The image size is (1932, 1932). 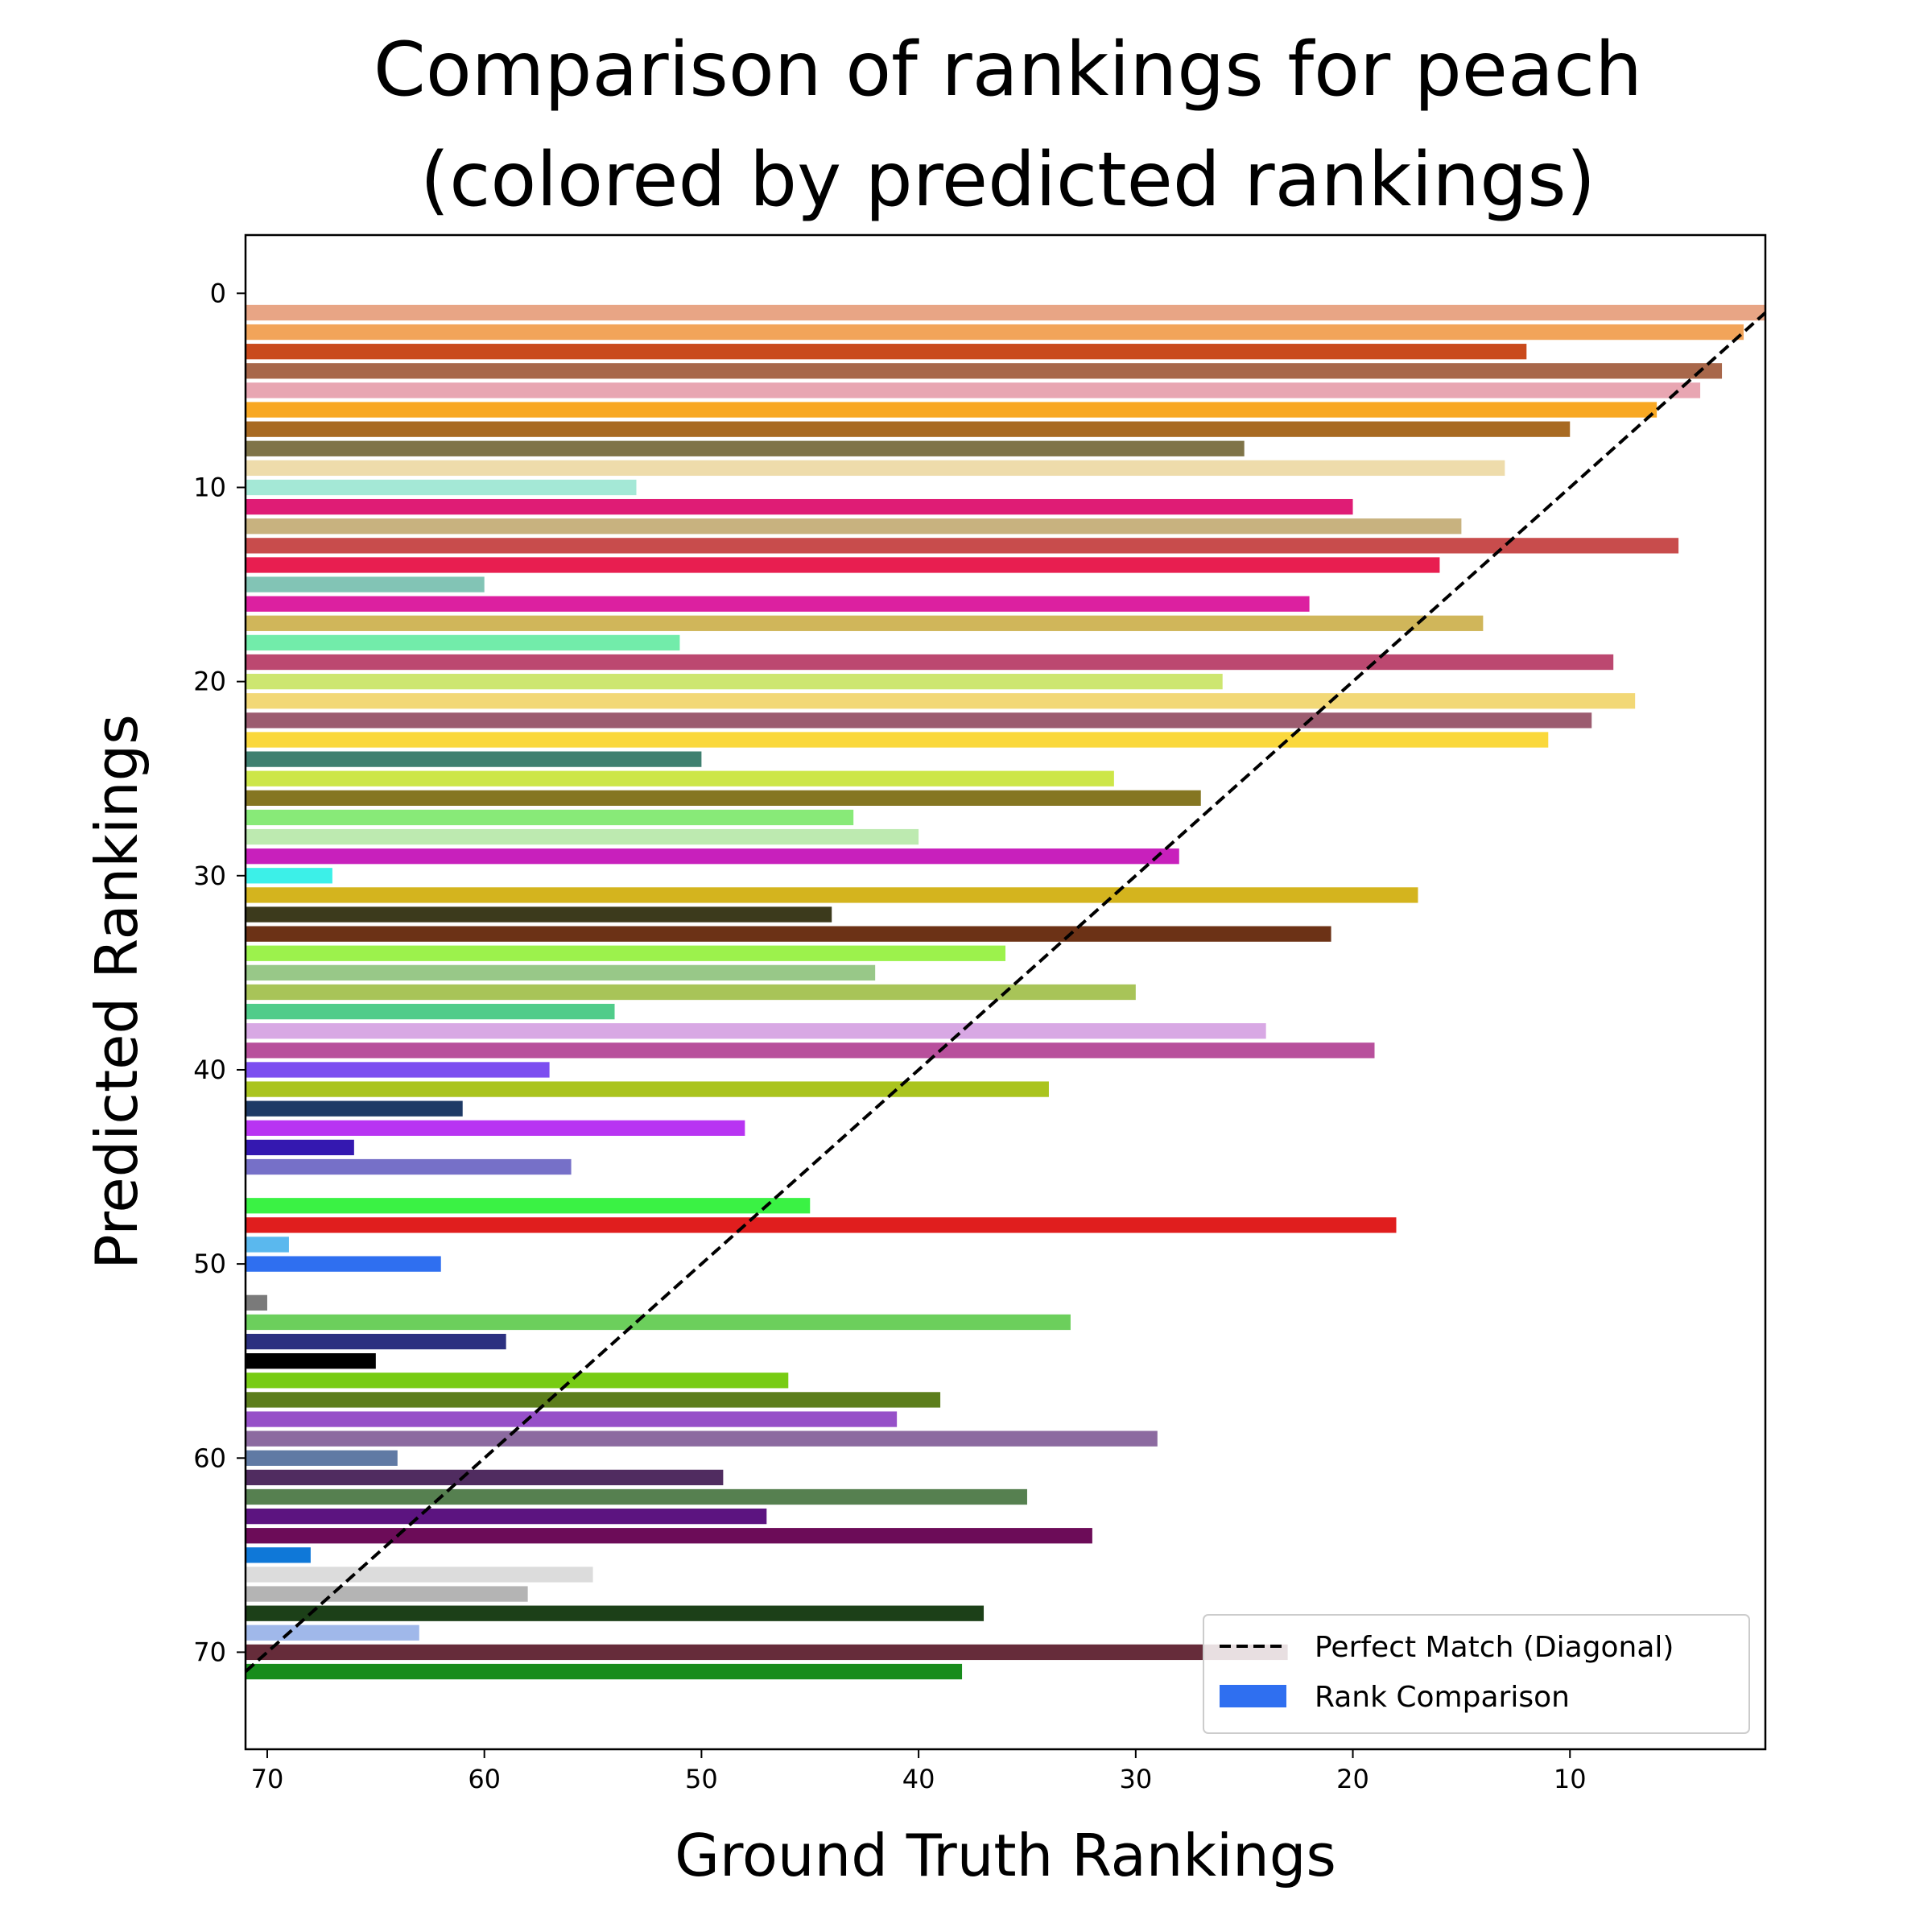 I want to click on y-tick-label-50: 50, so click(x=209, y=1264).